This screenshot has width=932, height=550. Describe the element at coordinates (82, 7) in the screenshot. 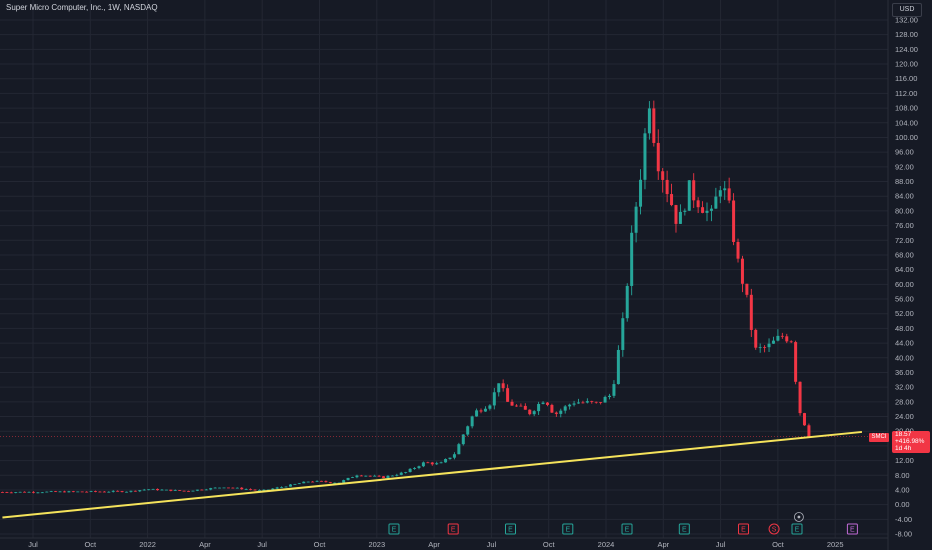

I see `chart-title: Super Micro Computer, Inc., 1W, NASDAQ` at that location.